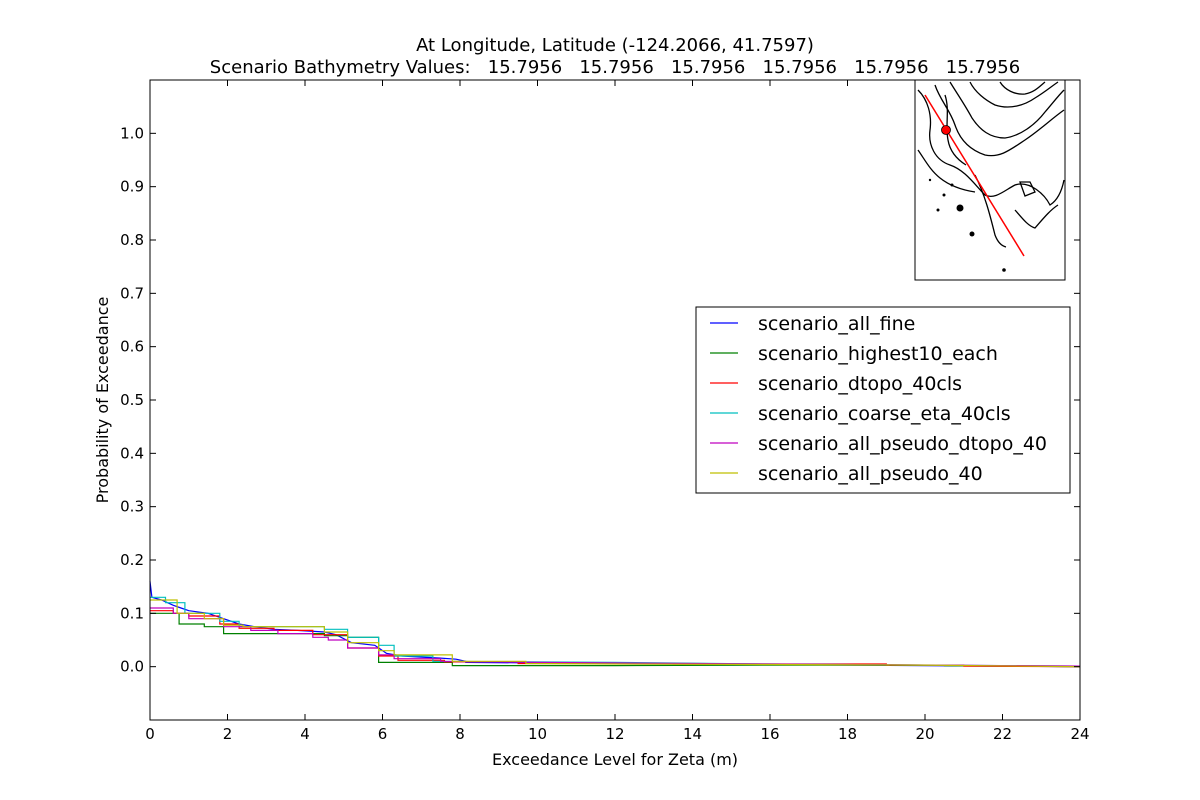  What do you see at coordinates (692, 734) in the screenshot?
I see `x-tick-label: 14` at bounding box center [692, 734].